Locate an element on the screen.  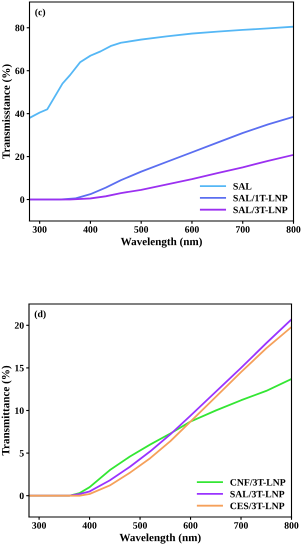
y-tick-label: 40 is located at coordinates (19, 114).